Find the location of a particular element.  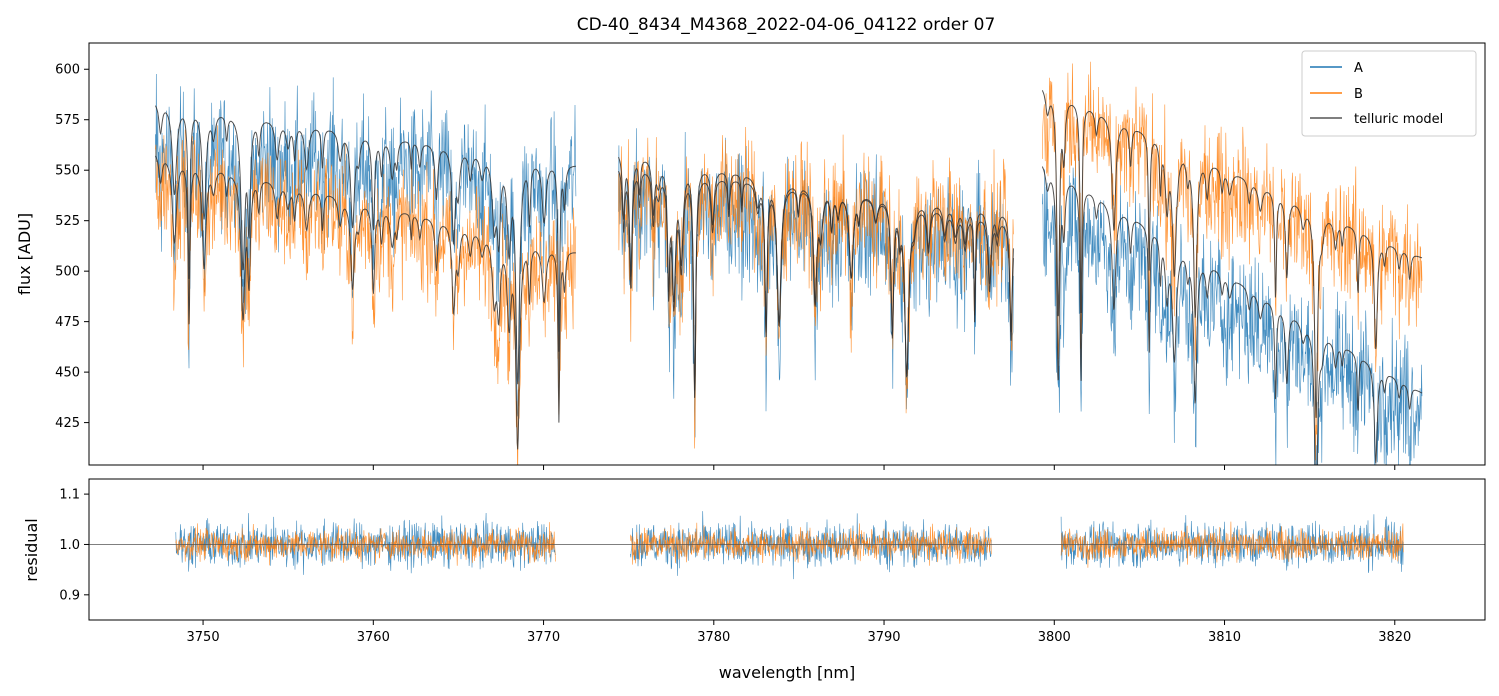

legend-label-telluric: telluric model is located at coordinates (1398, 119).